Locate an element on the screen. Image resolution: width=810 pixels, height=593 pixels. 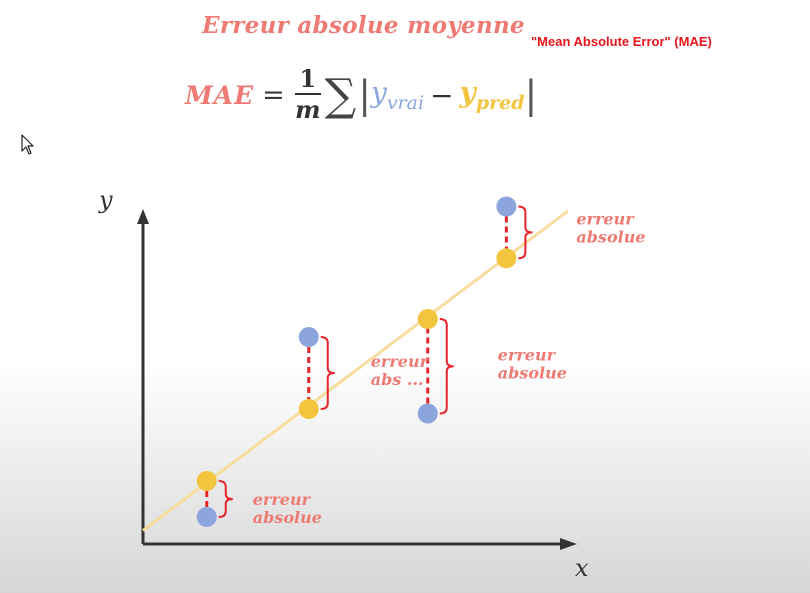
y-pred-term: ypred is located at coordinates (492, 95).